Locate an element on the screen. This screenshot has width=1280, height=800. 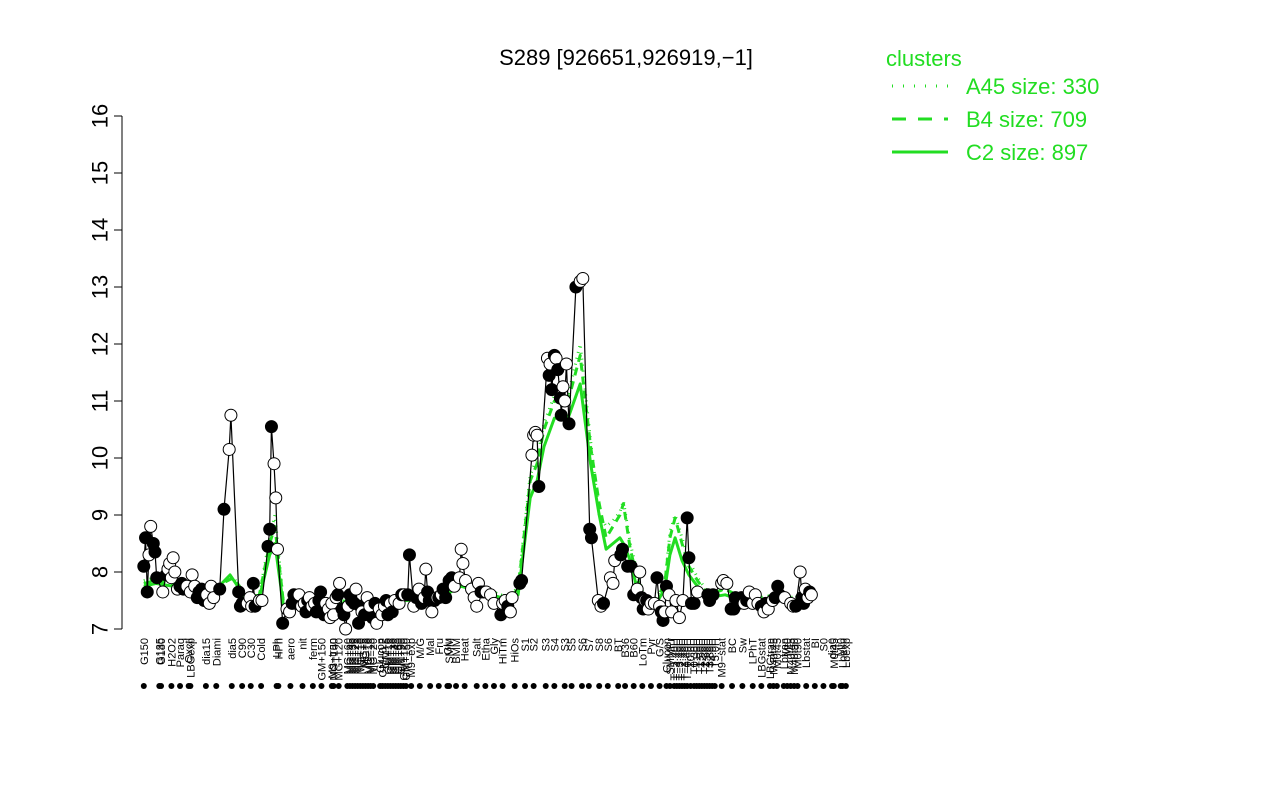
x-tick-label: M9−stat is located at coordinates (723, 657).